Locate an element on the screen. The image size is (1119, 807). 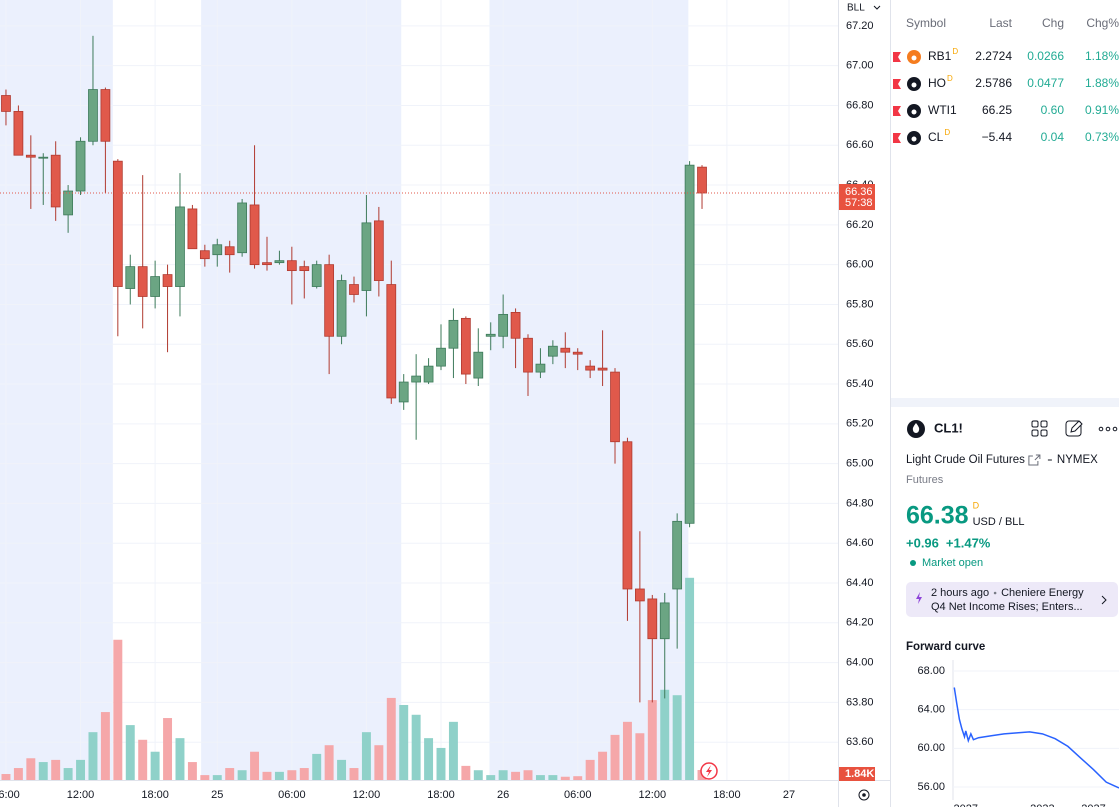
news-bg is located at coordinates (1012, 599).